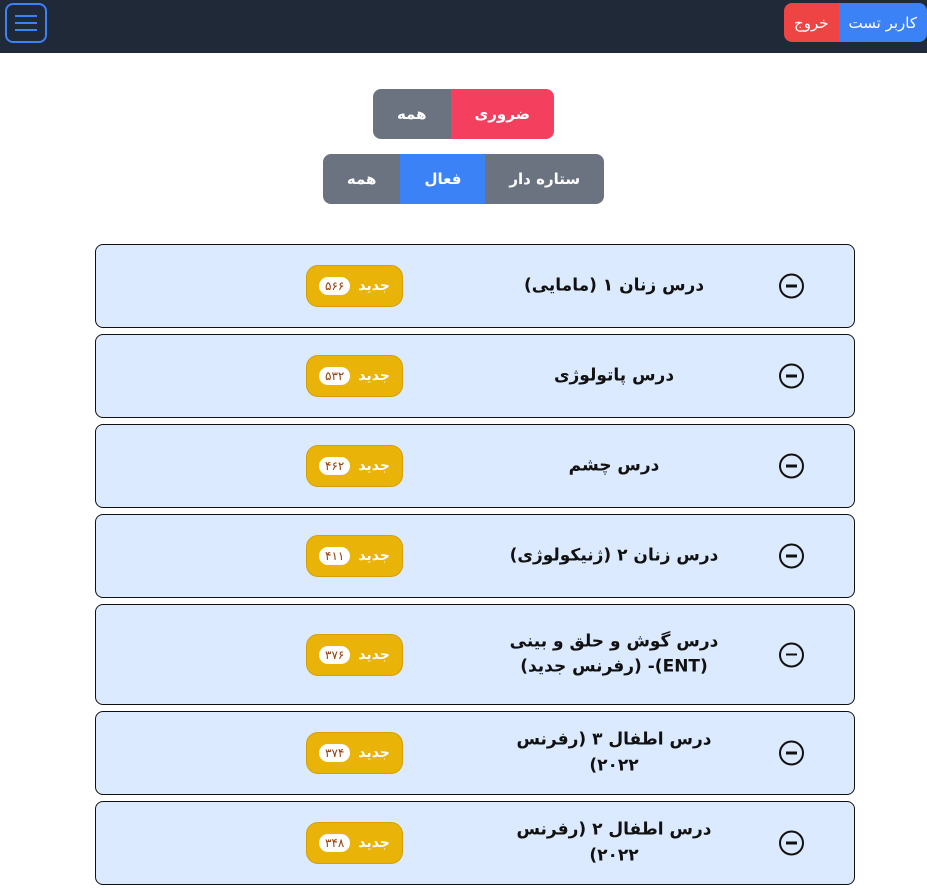  I want to click on new-count: ۳۴۸, so click(335, 843).